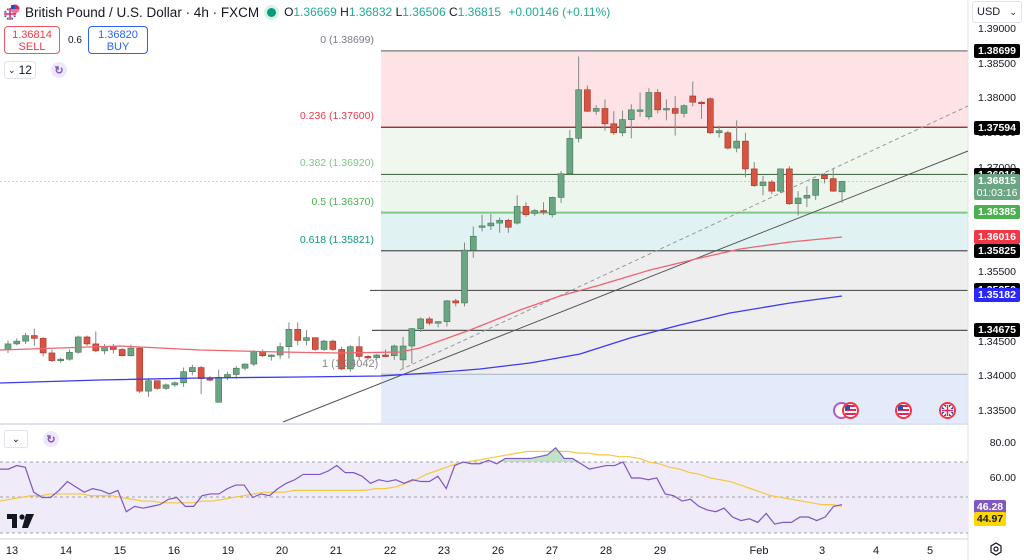  Describe the element at coordinates (51, 439) in the screenshot. I see `rsi-refresh-icon: ↻` at that location.